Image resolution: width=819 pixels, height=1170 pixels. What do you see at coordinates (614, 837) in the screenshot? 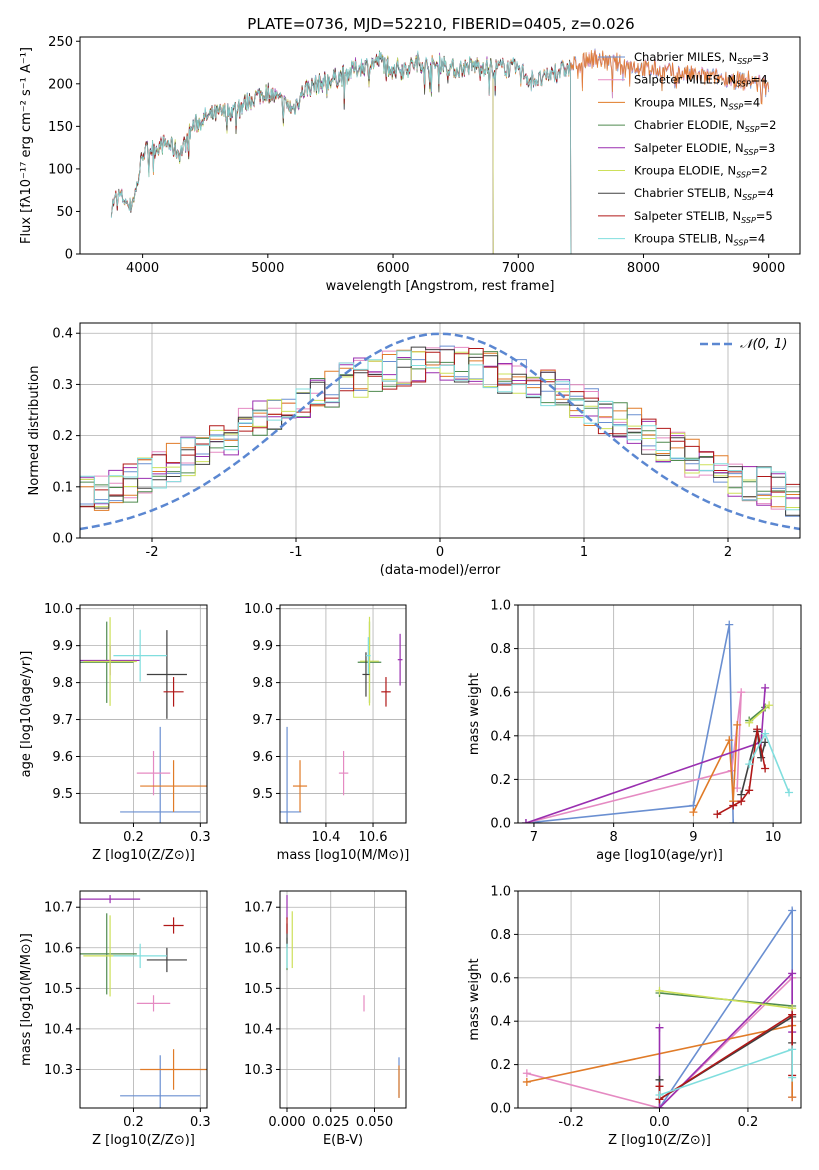
I see `x-tick-label: 8` at bounding box center [614, 837].